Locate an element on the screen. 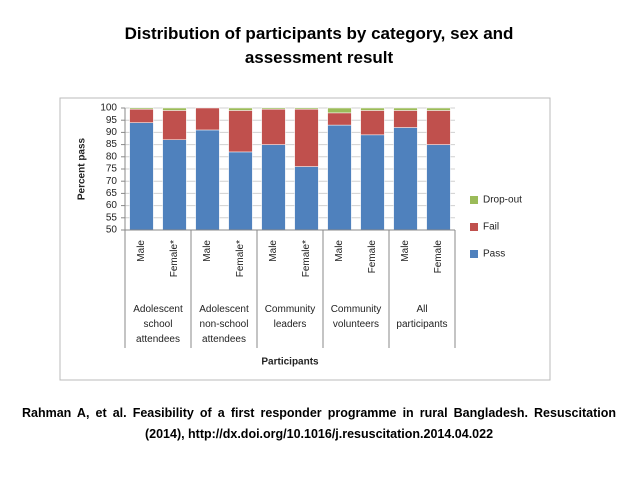 This screenshot has width=638, height=479. legend-label: Fail is located at coordinates (491, 227).